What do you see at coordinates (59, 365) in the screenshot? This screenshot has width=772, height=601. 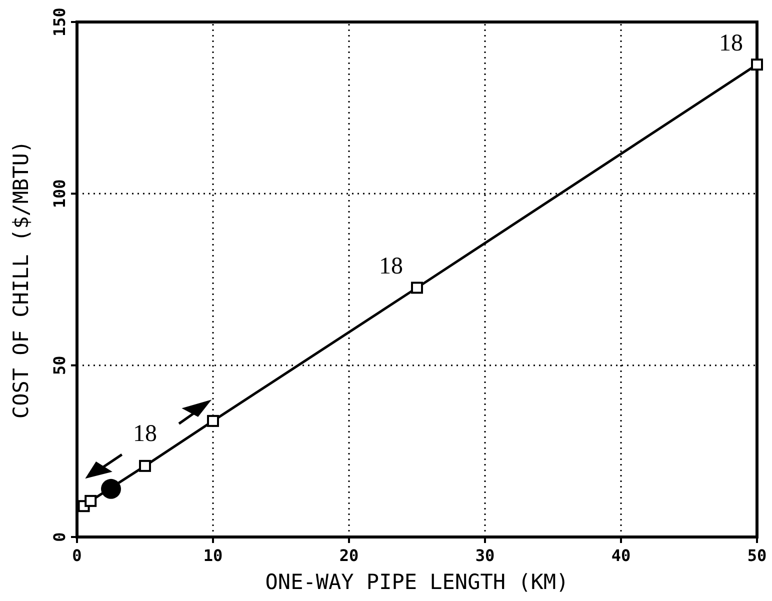 I see `y-tick-label: 50` at bounding box center [59, 365].